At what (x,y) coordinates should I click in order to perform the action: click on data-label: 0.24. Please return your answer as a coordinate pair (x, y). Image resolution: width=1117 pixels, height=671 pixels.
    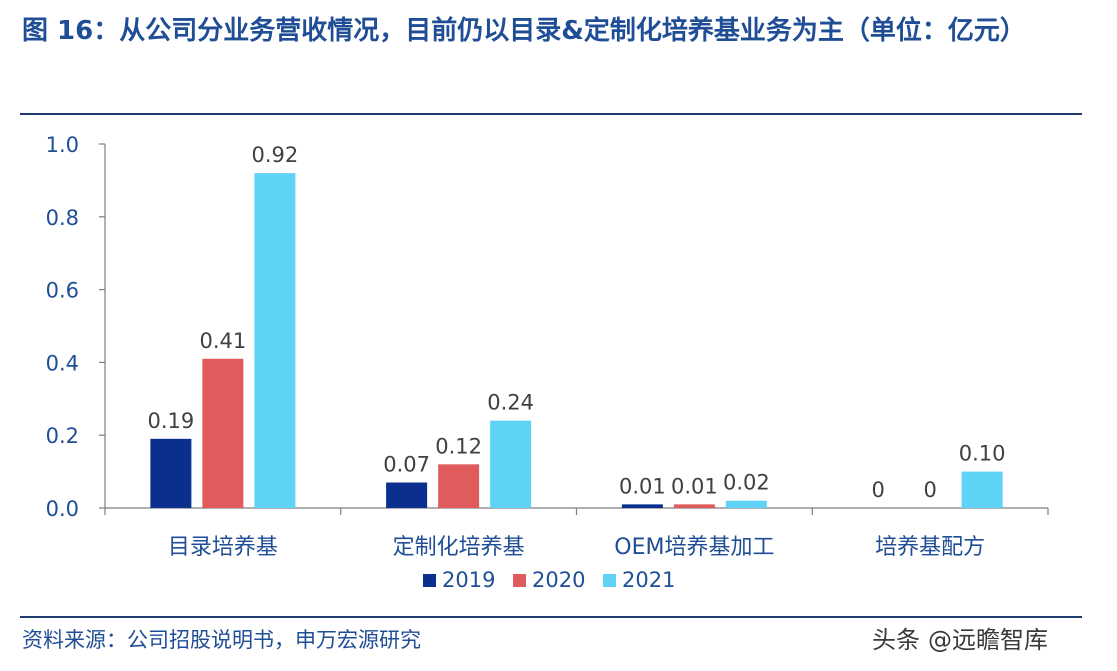
    Looking at the image, I should click on (510, 403).